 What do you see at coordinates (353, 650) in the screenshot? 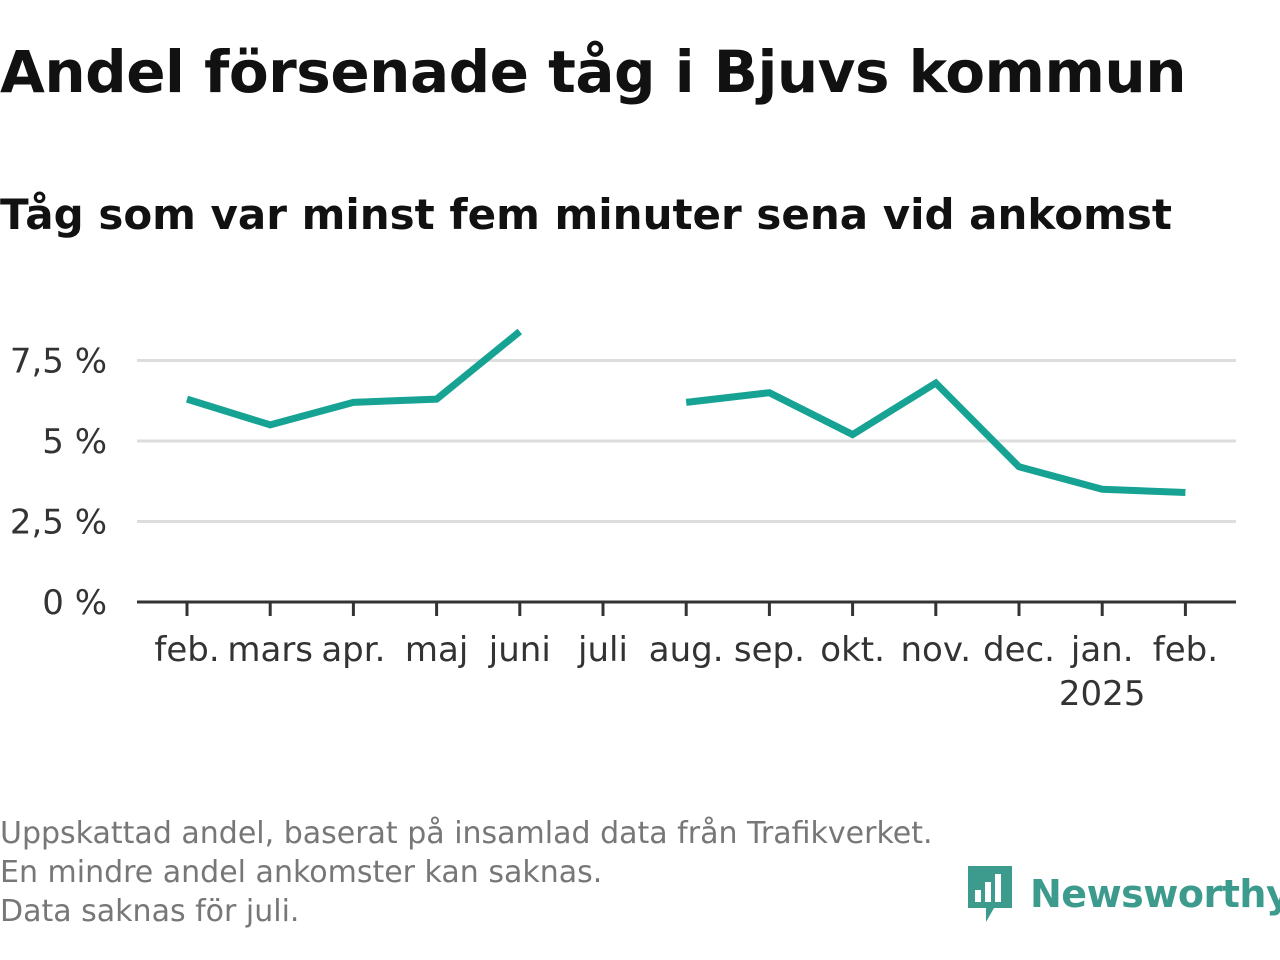
I see `x-tick-label: apr.` at bounding box center [353, 650].